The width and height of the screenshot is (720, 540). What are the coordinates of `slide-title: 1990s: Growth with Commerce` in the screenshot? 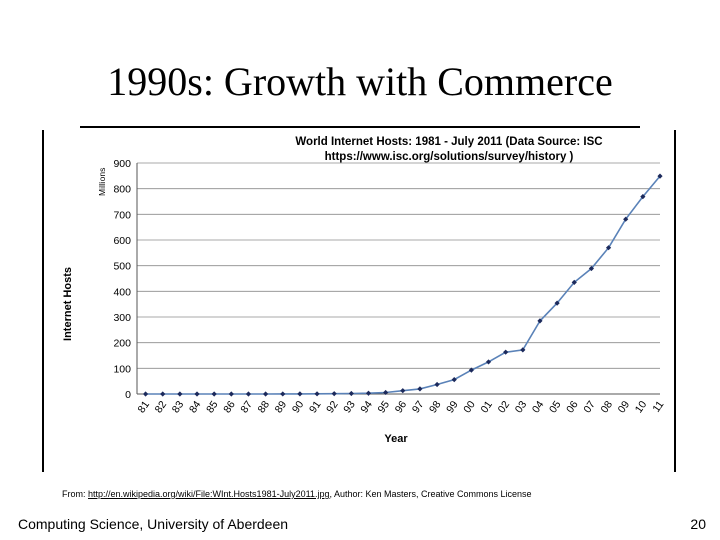 It's located at (360, 81).